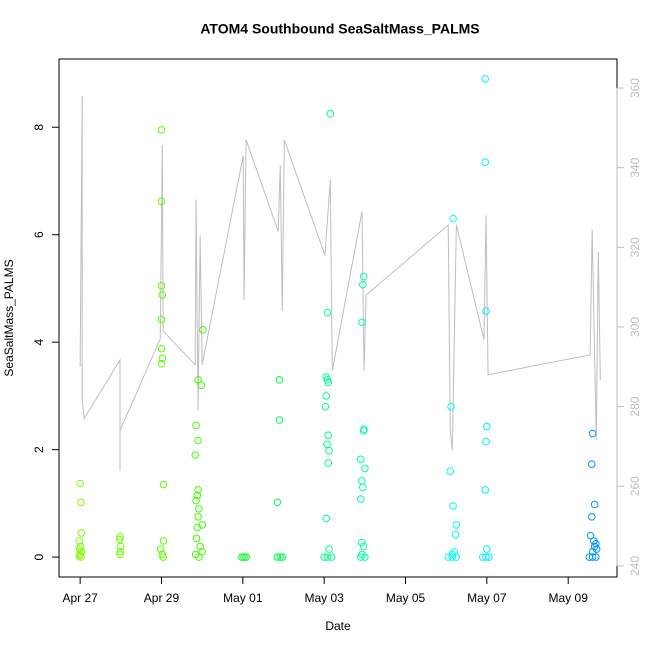 Image resolution: width=650 pixels, height=650 pixels. Describe the element at coordinates (635, 486) in the screenshot. I see `y2-tick-label: 260` at that location.